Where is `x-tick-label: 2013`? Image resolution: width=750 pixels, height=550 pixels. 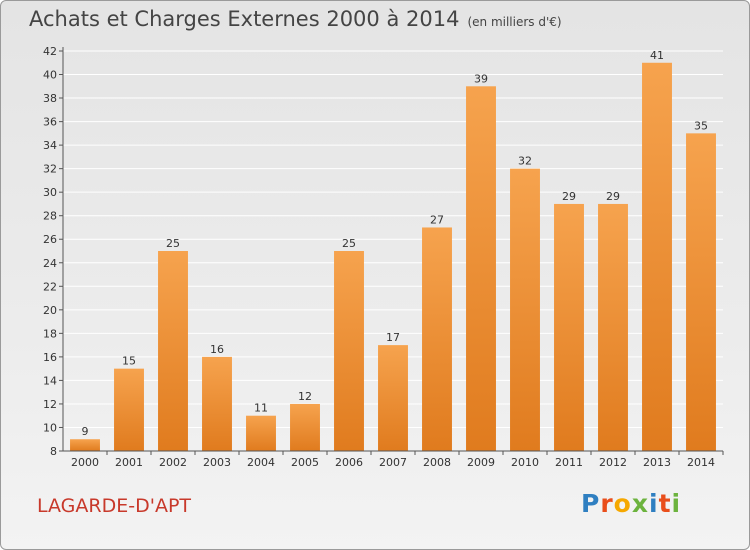
x-tick-label: 2013 is located at coordinates (657, 462).